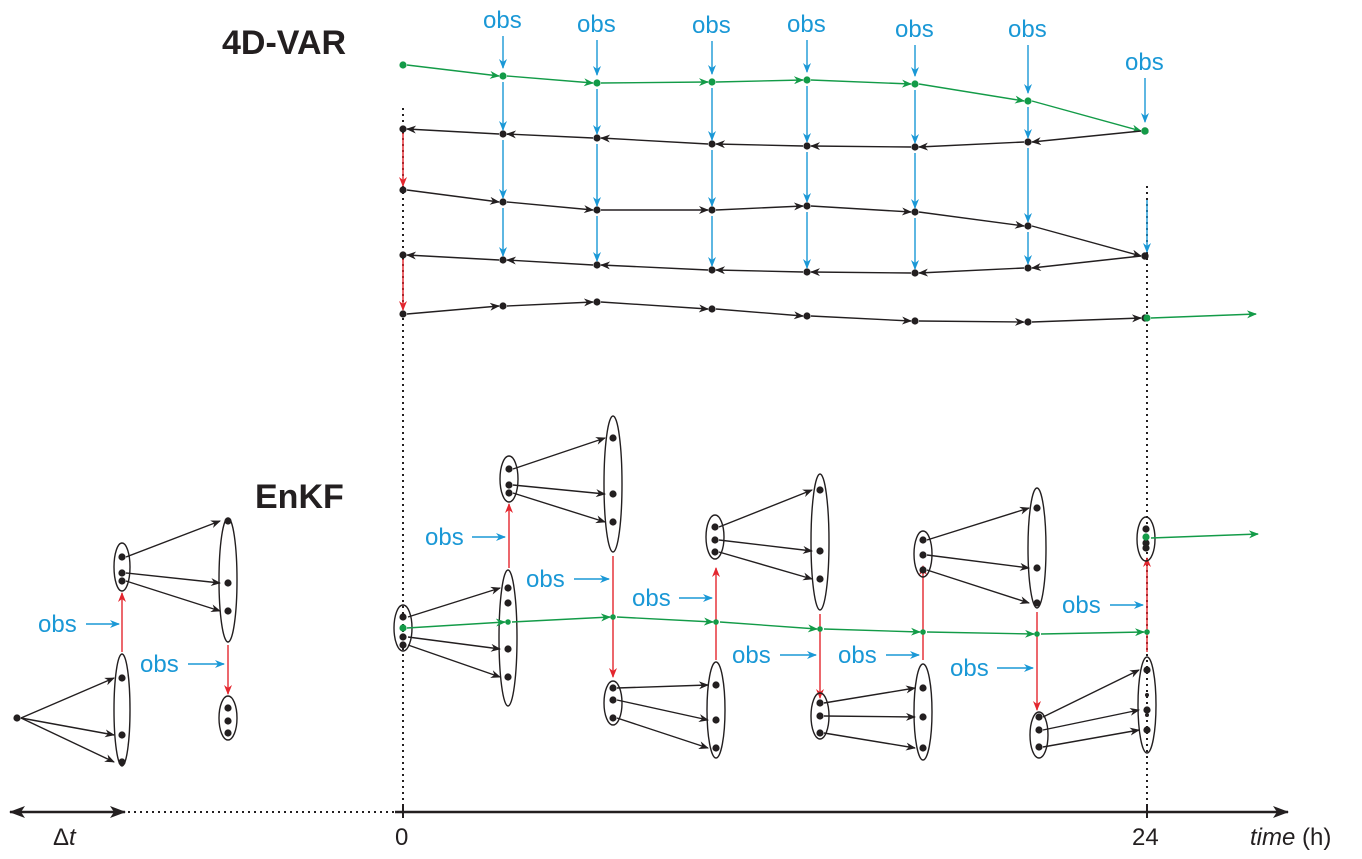 This screenshot has width=1362, height=859. What do you see at coordinates (65, 837) in the screenshot?
I see `dt-label: Δt` at bounding box center [65, 837].